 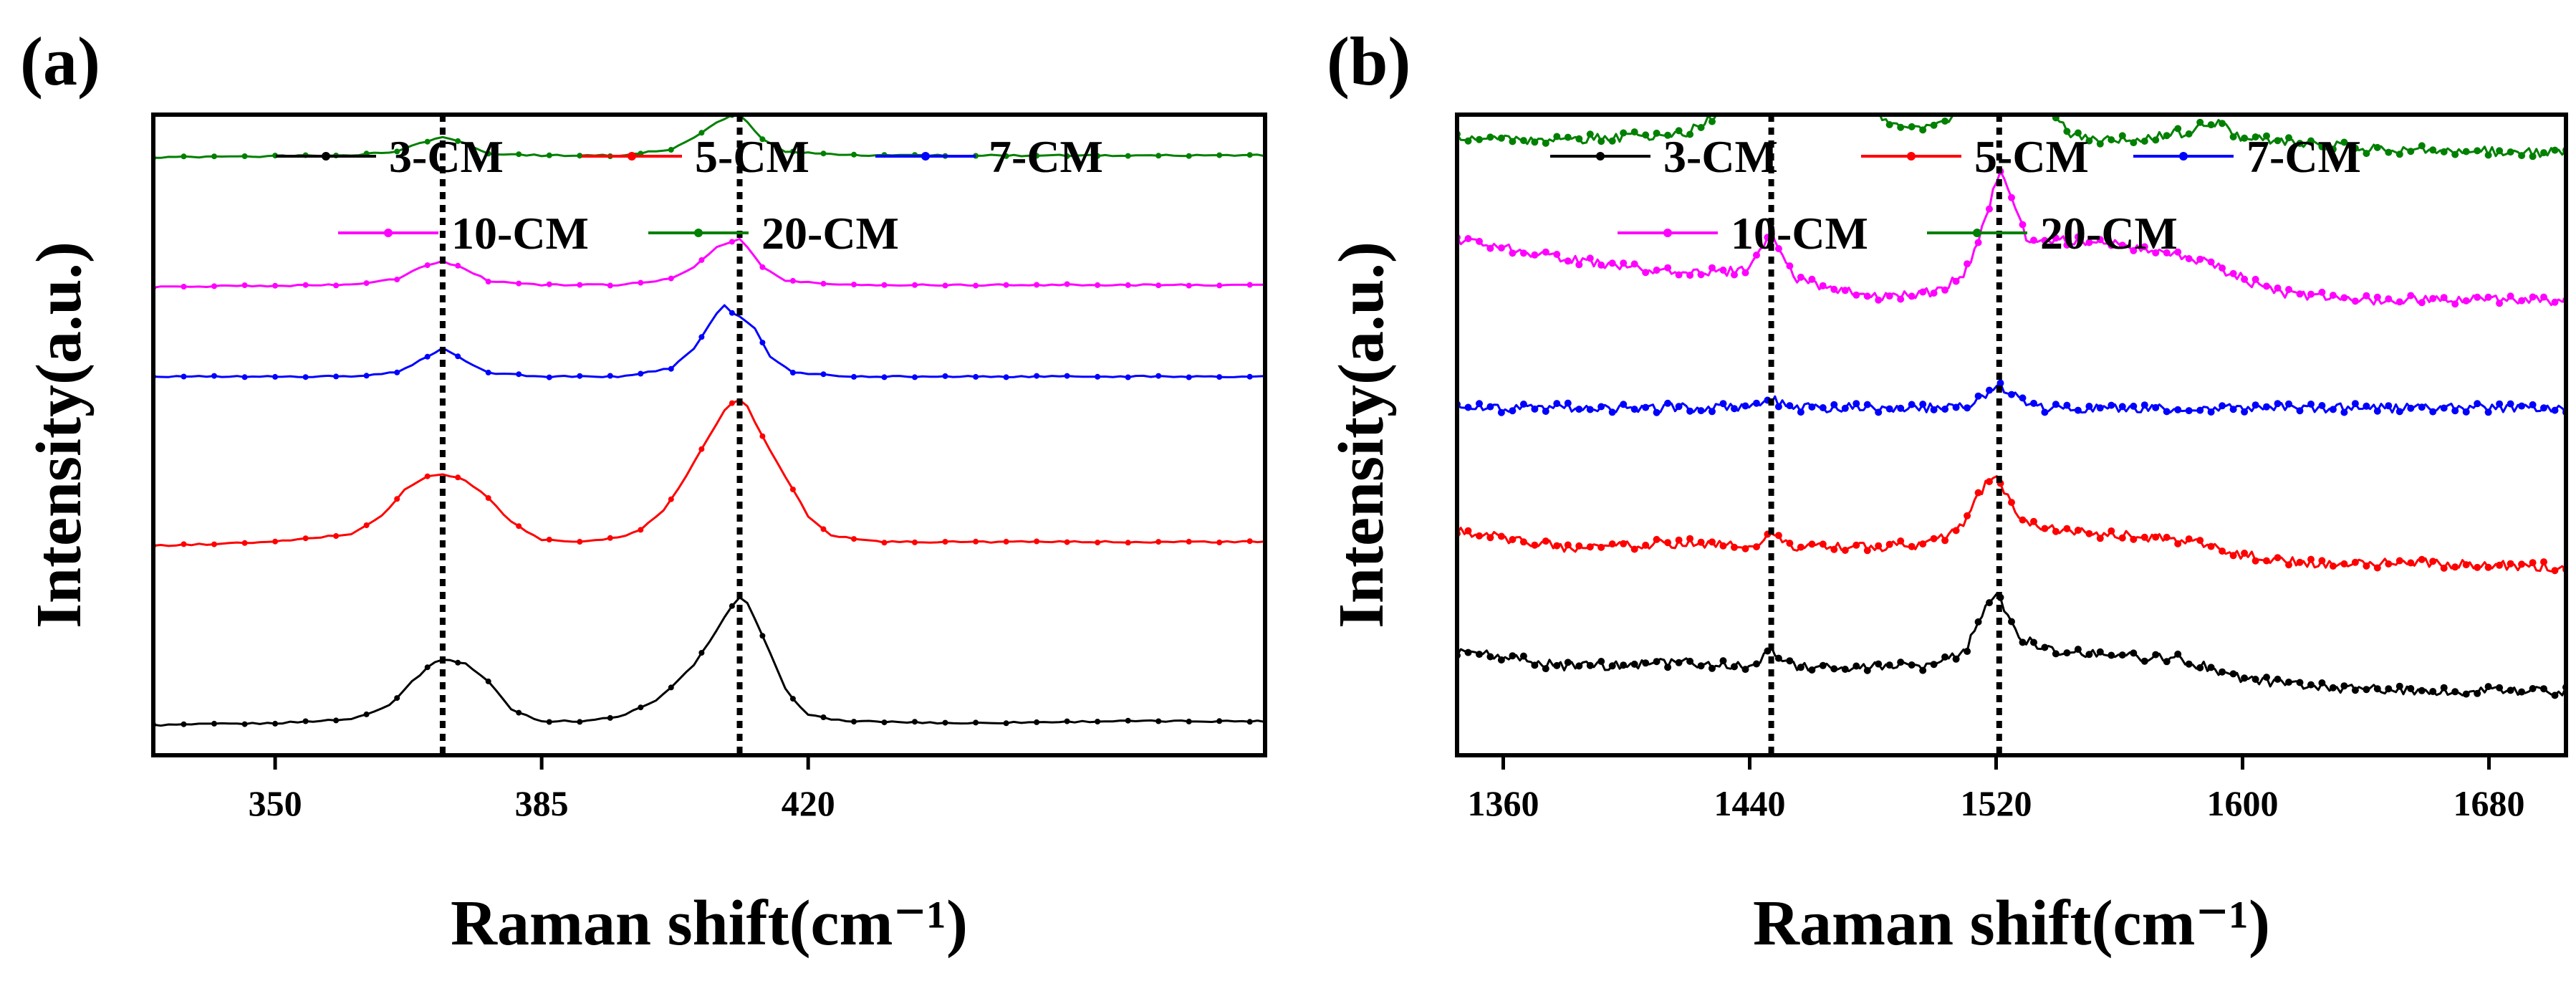 I want to click on panel-a-ylabel: Intensity(a.u.), so click(x=59, y=434).